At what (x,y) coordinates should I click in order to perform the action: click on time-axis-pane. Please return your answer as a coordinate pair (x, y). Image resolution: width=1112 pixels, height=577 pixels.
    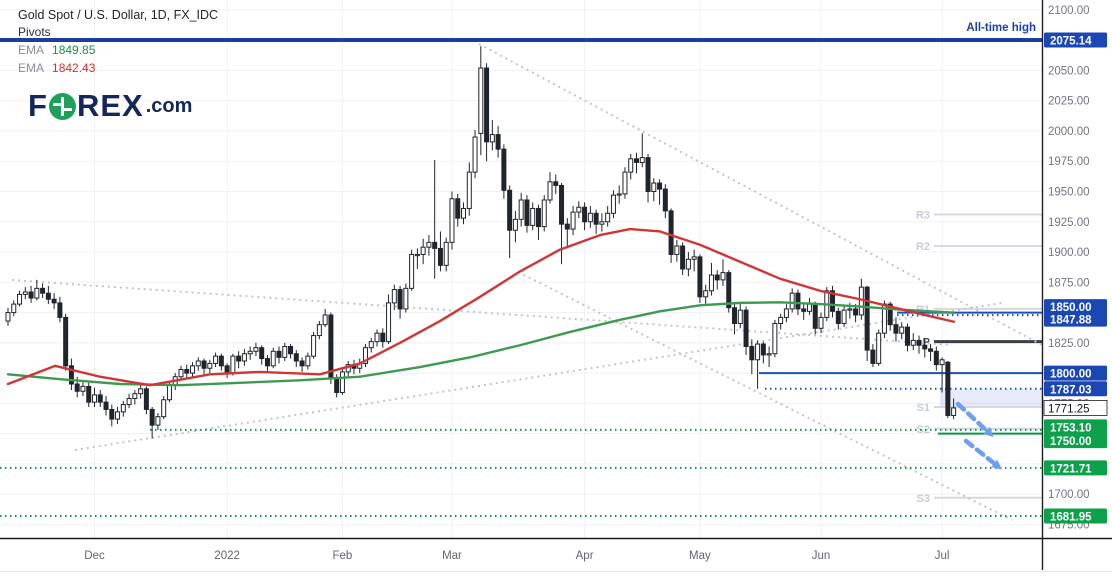
    Looking at the image, I should click on (556, 558).